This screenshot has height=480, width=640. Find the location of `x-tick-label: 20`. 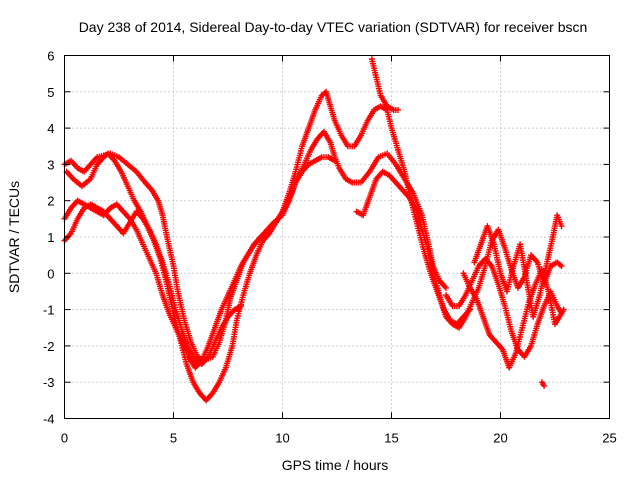

x-tick-label: 20 is located at coordinates (500, 438).